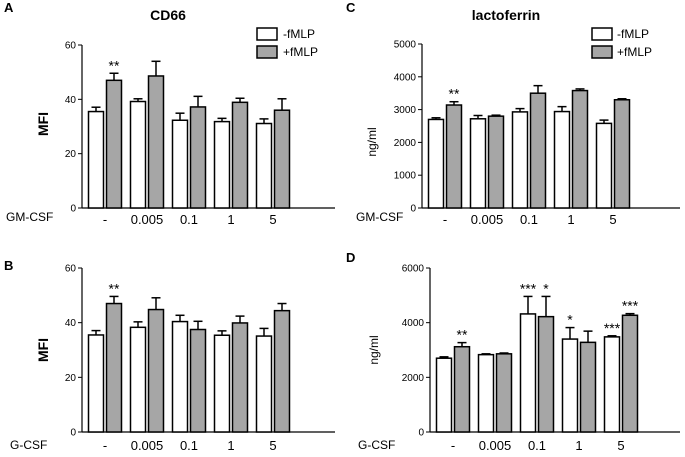 The width and height of the screenshot is (685, 457). What do you see at coordinates (379, 217) in the screenshot?
I see `panel-c-factor-label: GM-CSF` at bounding box center [379, 217].